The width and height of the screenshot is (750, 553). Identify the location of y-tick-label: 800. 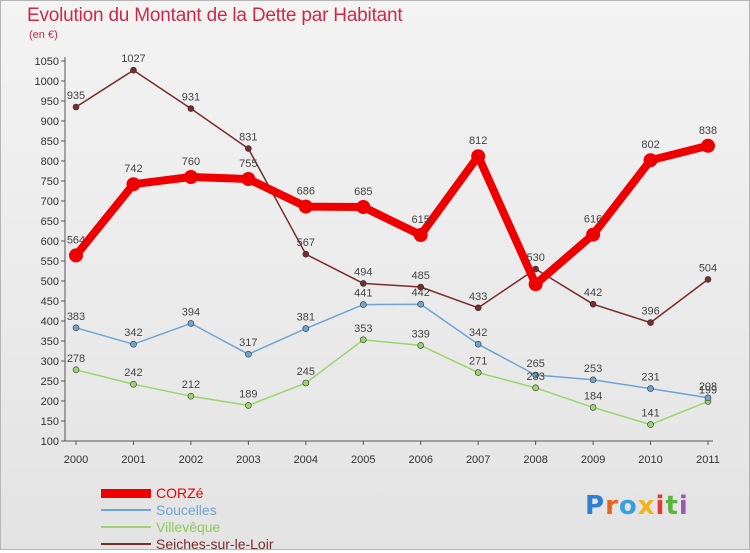
(50, 162).